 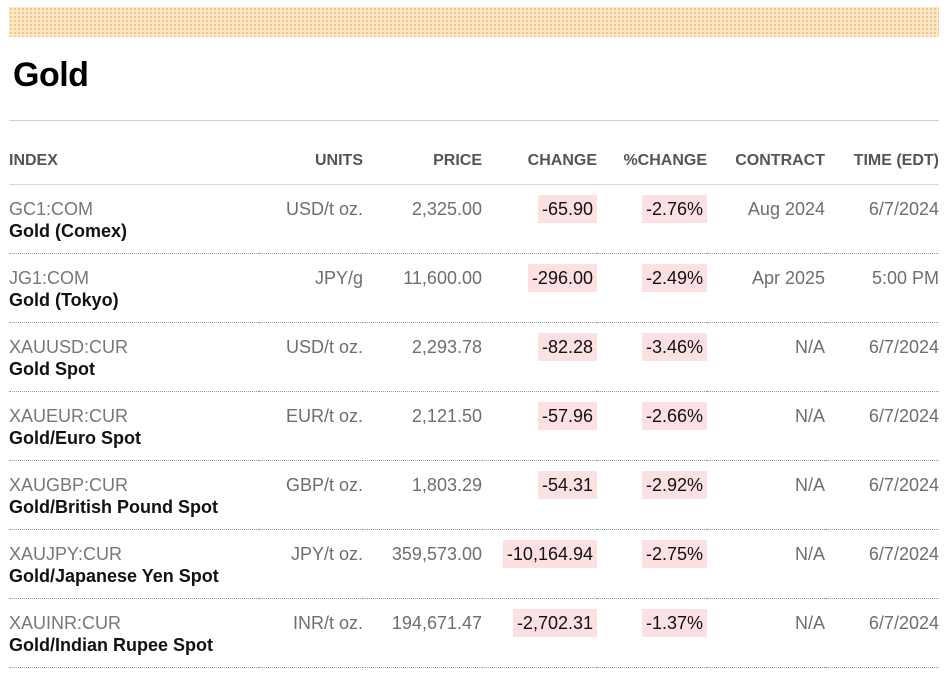 I want to click on change-value: -54.31, so click(x=567, y=485).